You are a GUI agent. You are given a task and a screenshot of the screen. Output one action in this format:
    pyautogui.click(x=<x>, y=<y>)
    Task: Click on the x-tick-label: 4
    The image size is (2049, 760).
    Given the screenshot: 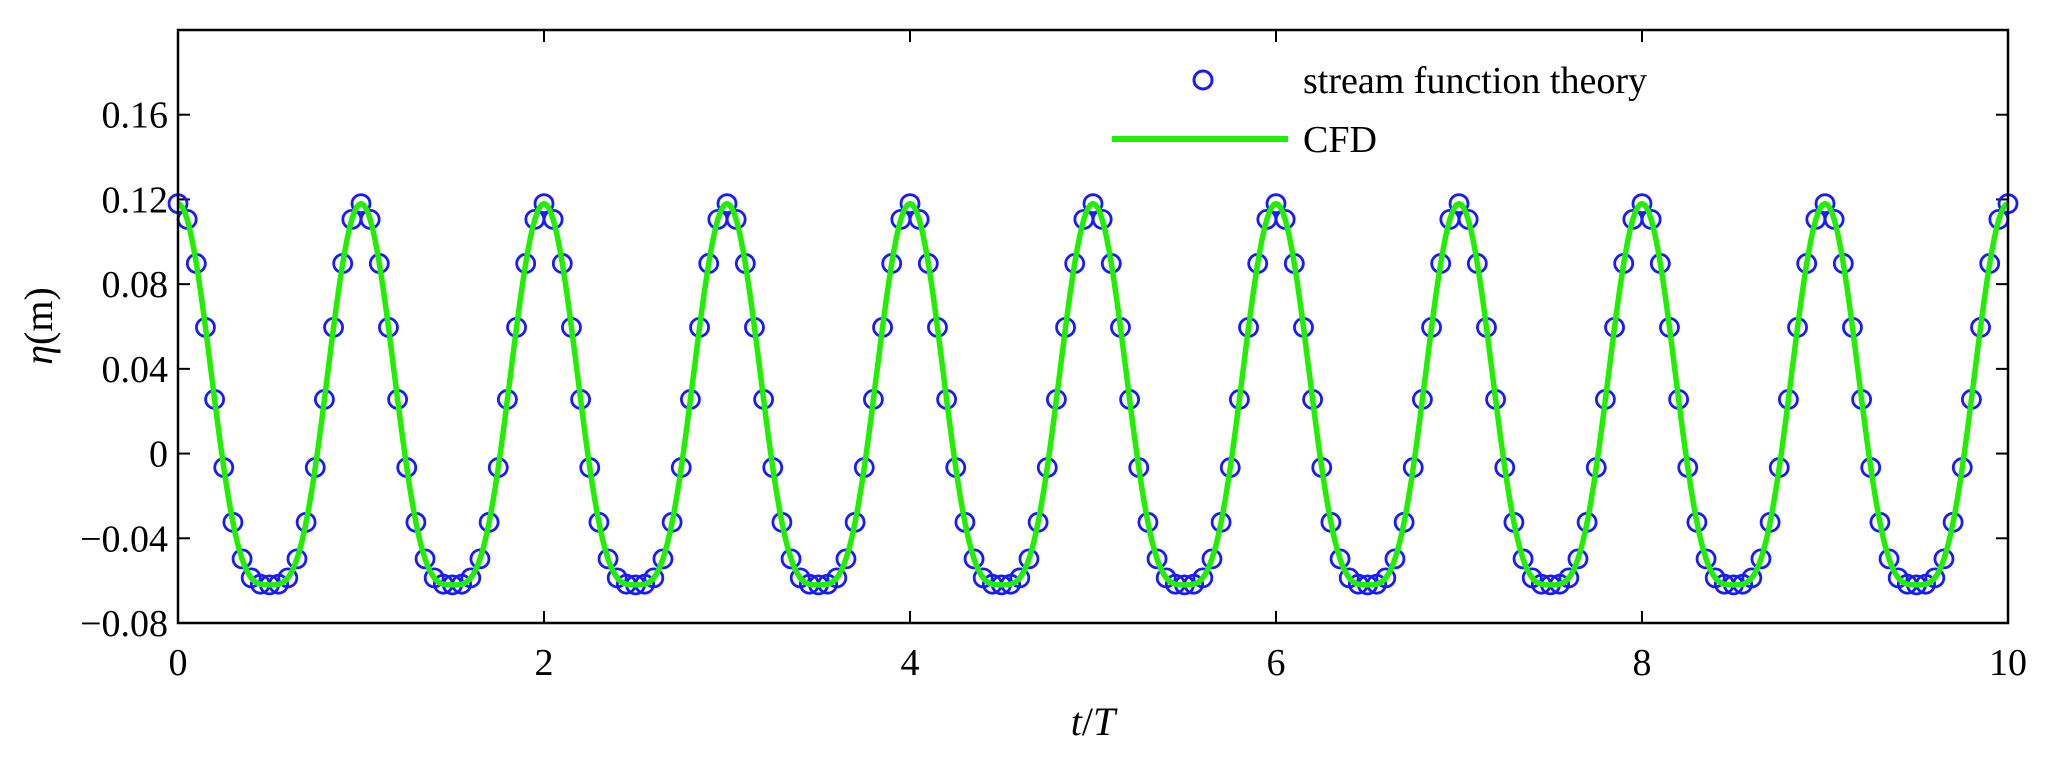 What is the action you would take?
    pyautogui.click(x=910, y=663)
    